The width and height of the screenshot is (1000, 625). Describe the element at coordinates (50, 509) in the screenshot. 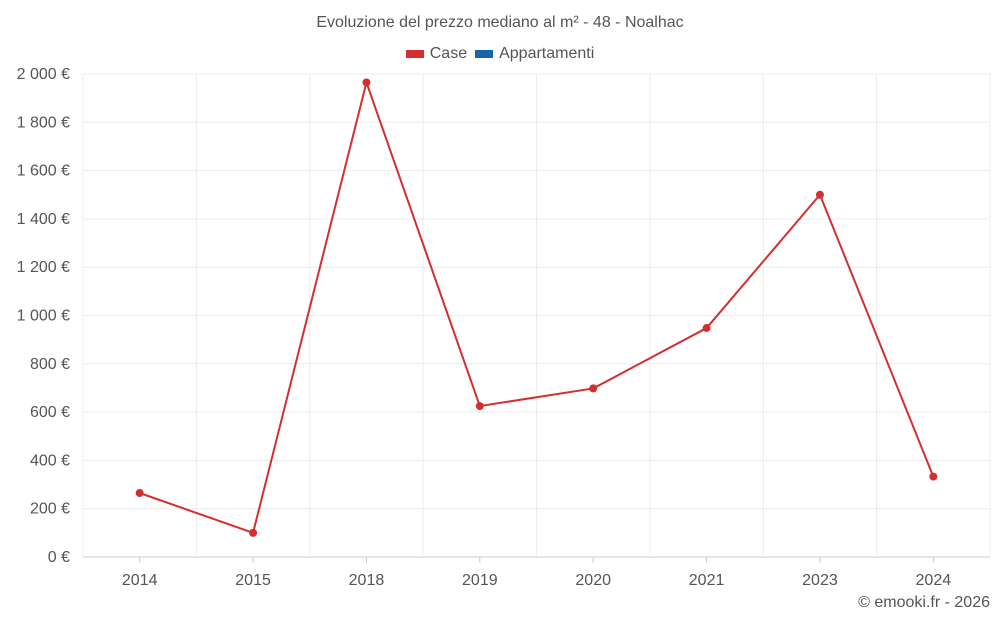

I see `y-tick-label: 200 €` at that location.